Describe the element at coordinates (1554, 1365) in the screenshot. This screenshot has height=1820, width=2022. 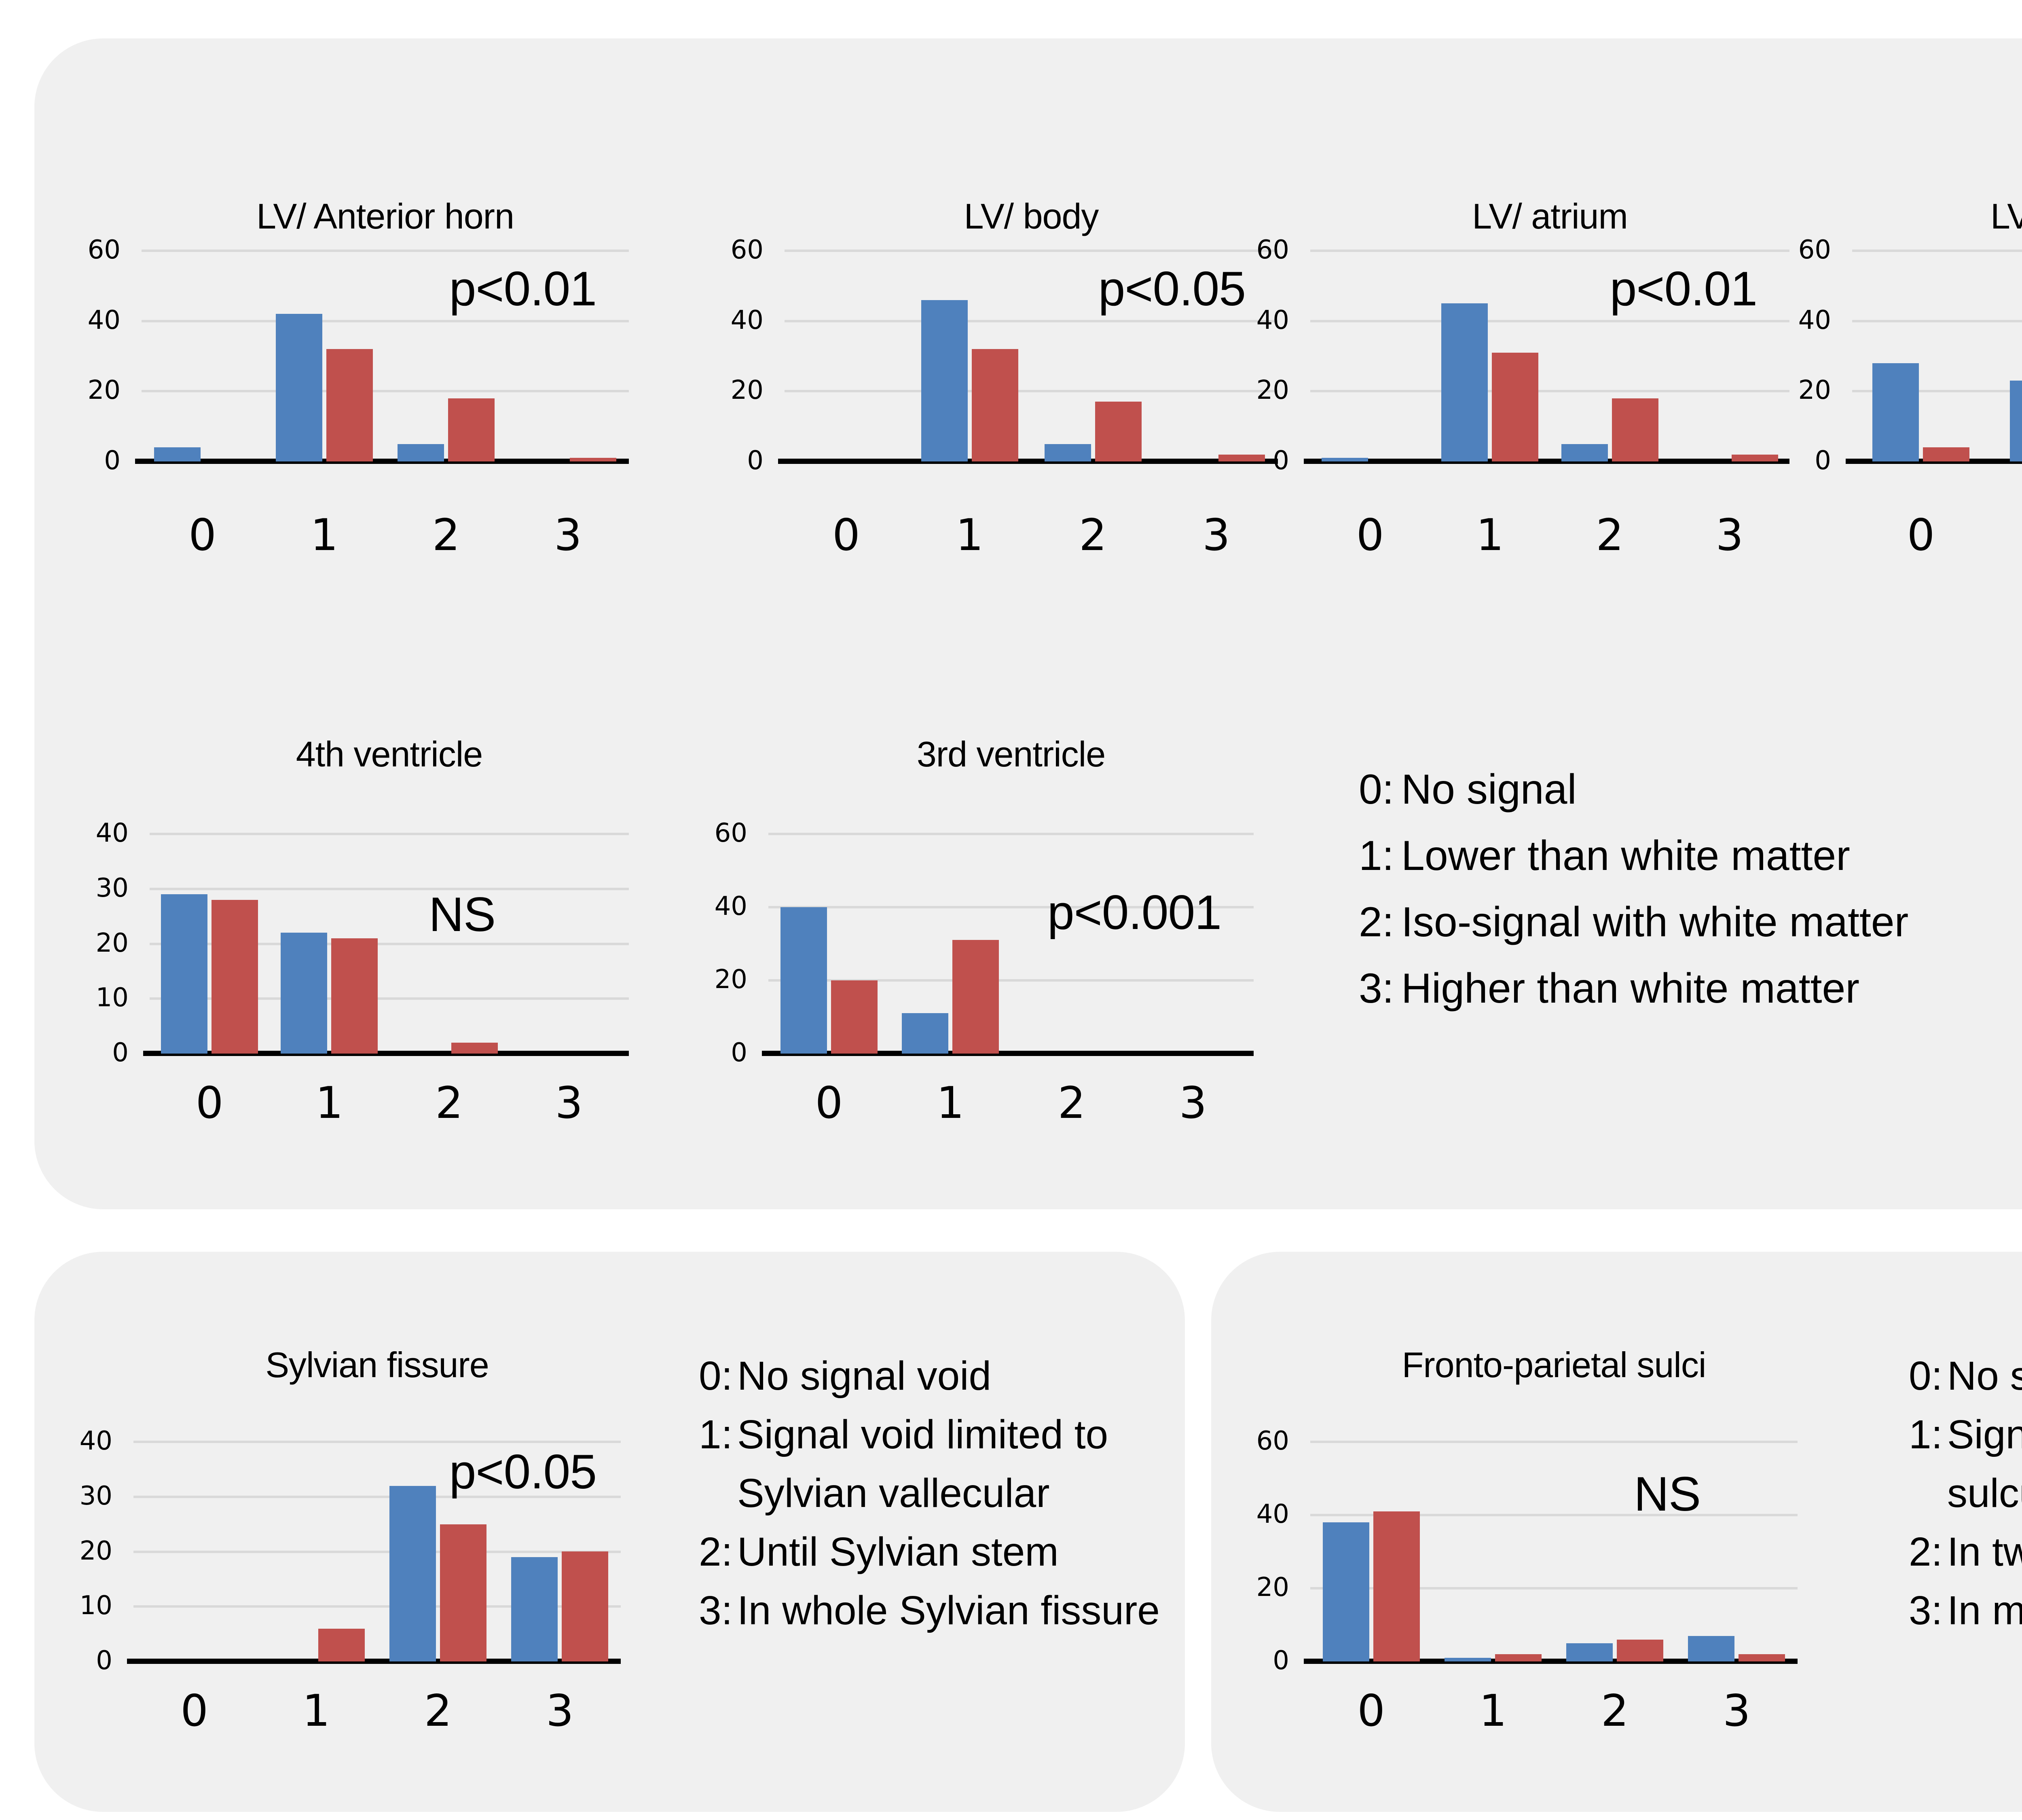
I see `chart-title: Fronto-parietal sulci` at that location.